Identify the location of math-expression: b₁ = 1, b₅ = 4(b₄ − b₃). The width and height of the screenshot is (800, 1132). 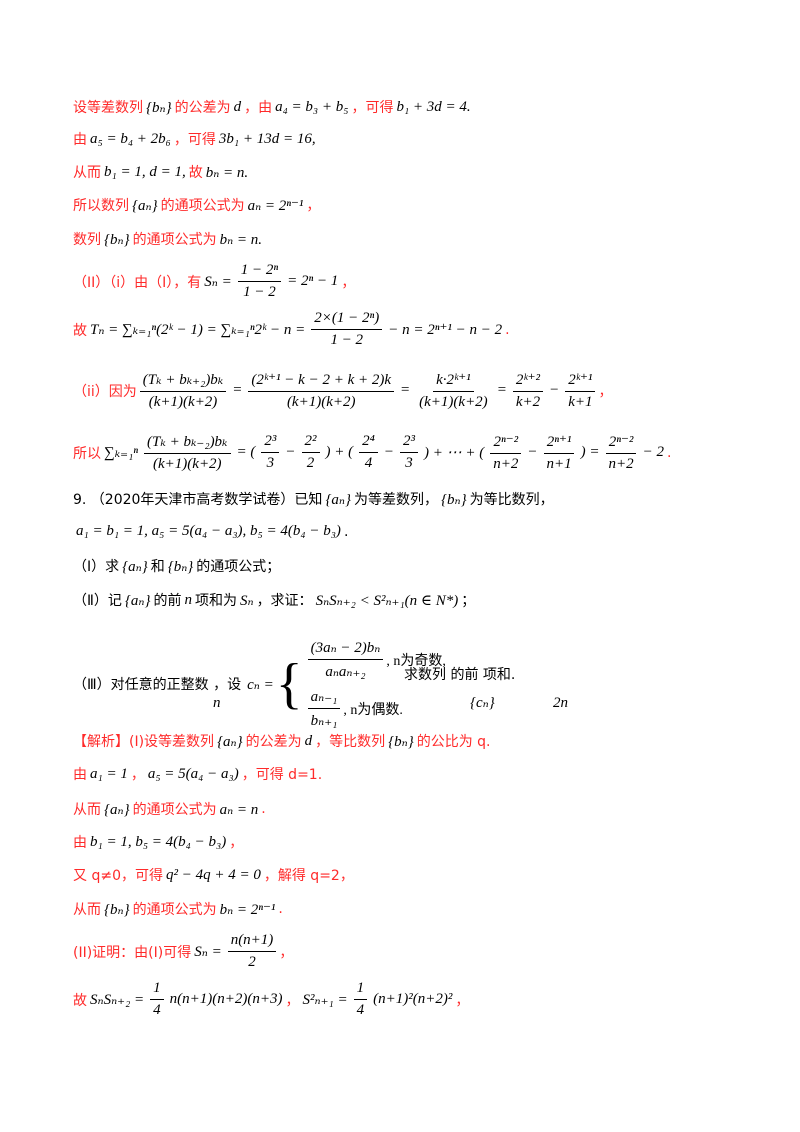
(158, 841).